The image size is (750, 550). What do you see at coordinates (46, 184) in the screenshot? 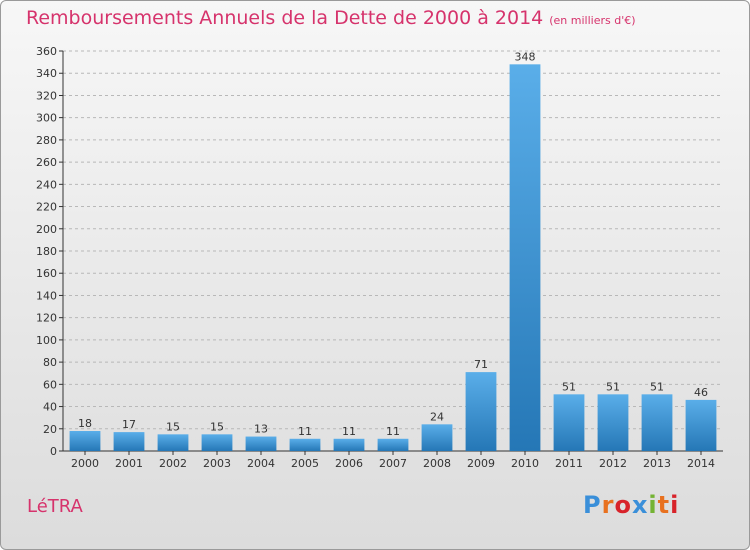
I see `y-tick-label: 240` at bounding box center [46, 184].